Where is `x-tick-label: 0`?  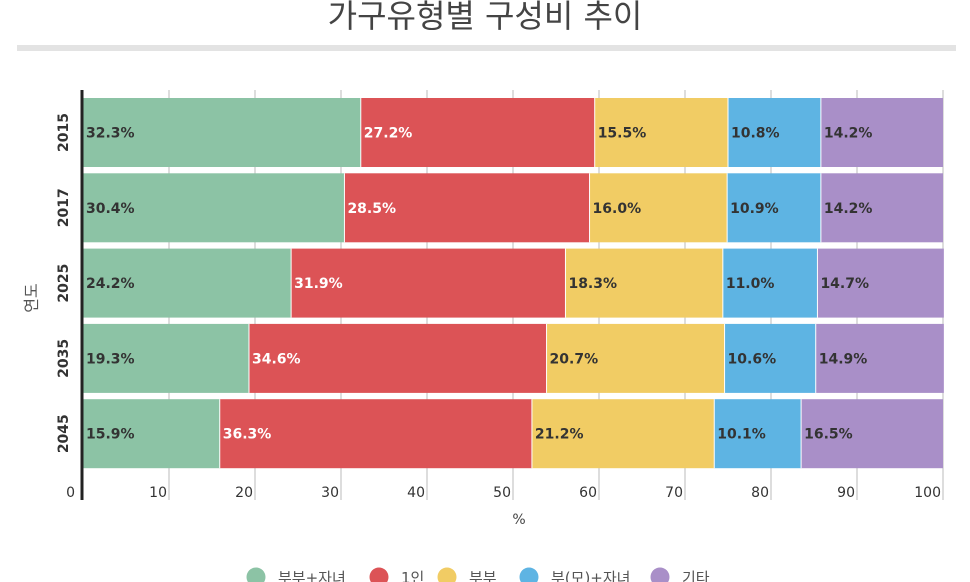
x-tick-label: 0 is located at coordinates (70, 493).